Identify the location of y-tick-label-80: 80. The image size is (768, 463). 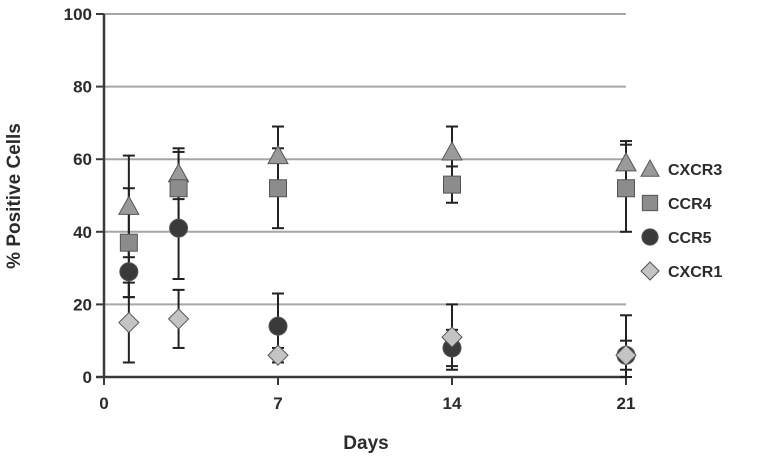
(82, 87).